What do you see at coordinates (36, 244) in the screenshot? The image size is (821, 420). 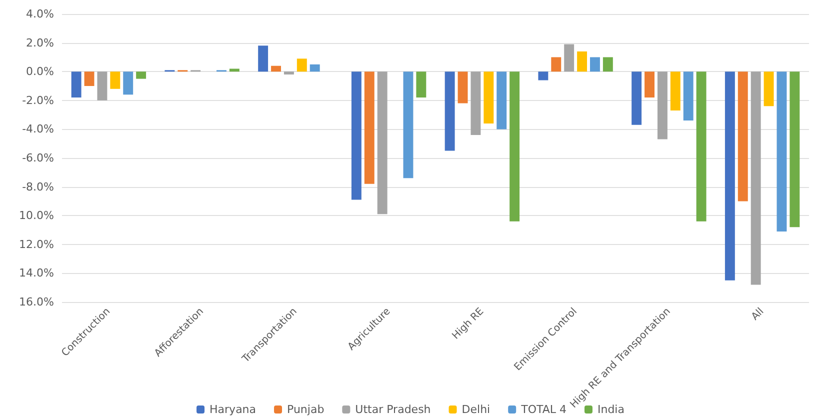 I see `y-tick-label: 12.0%` at bounding box center [36, 244].